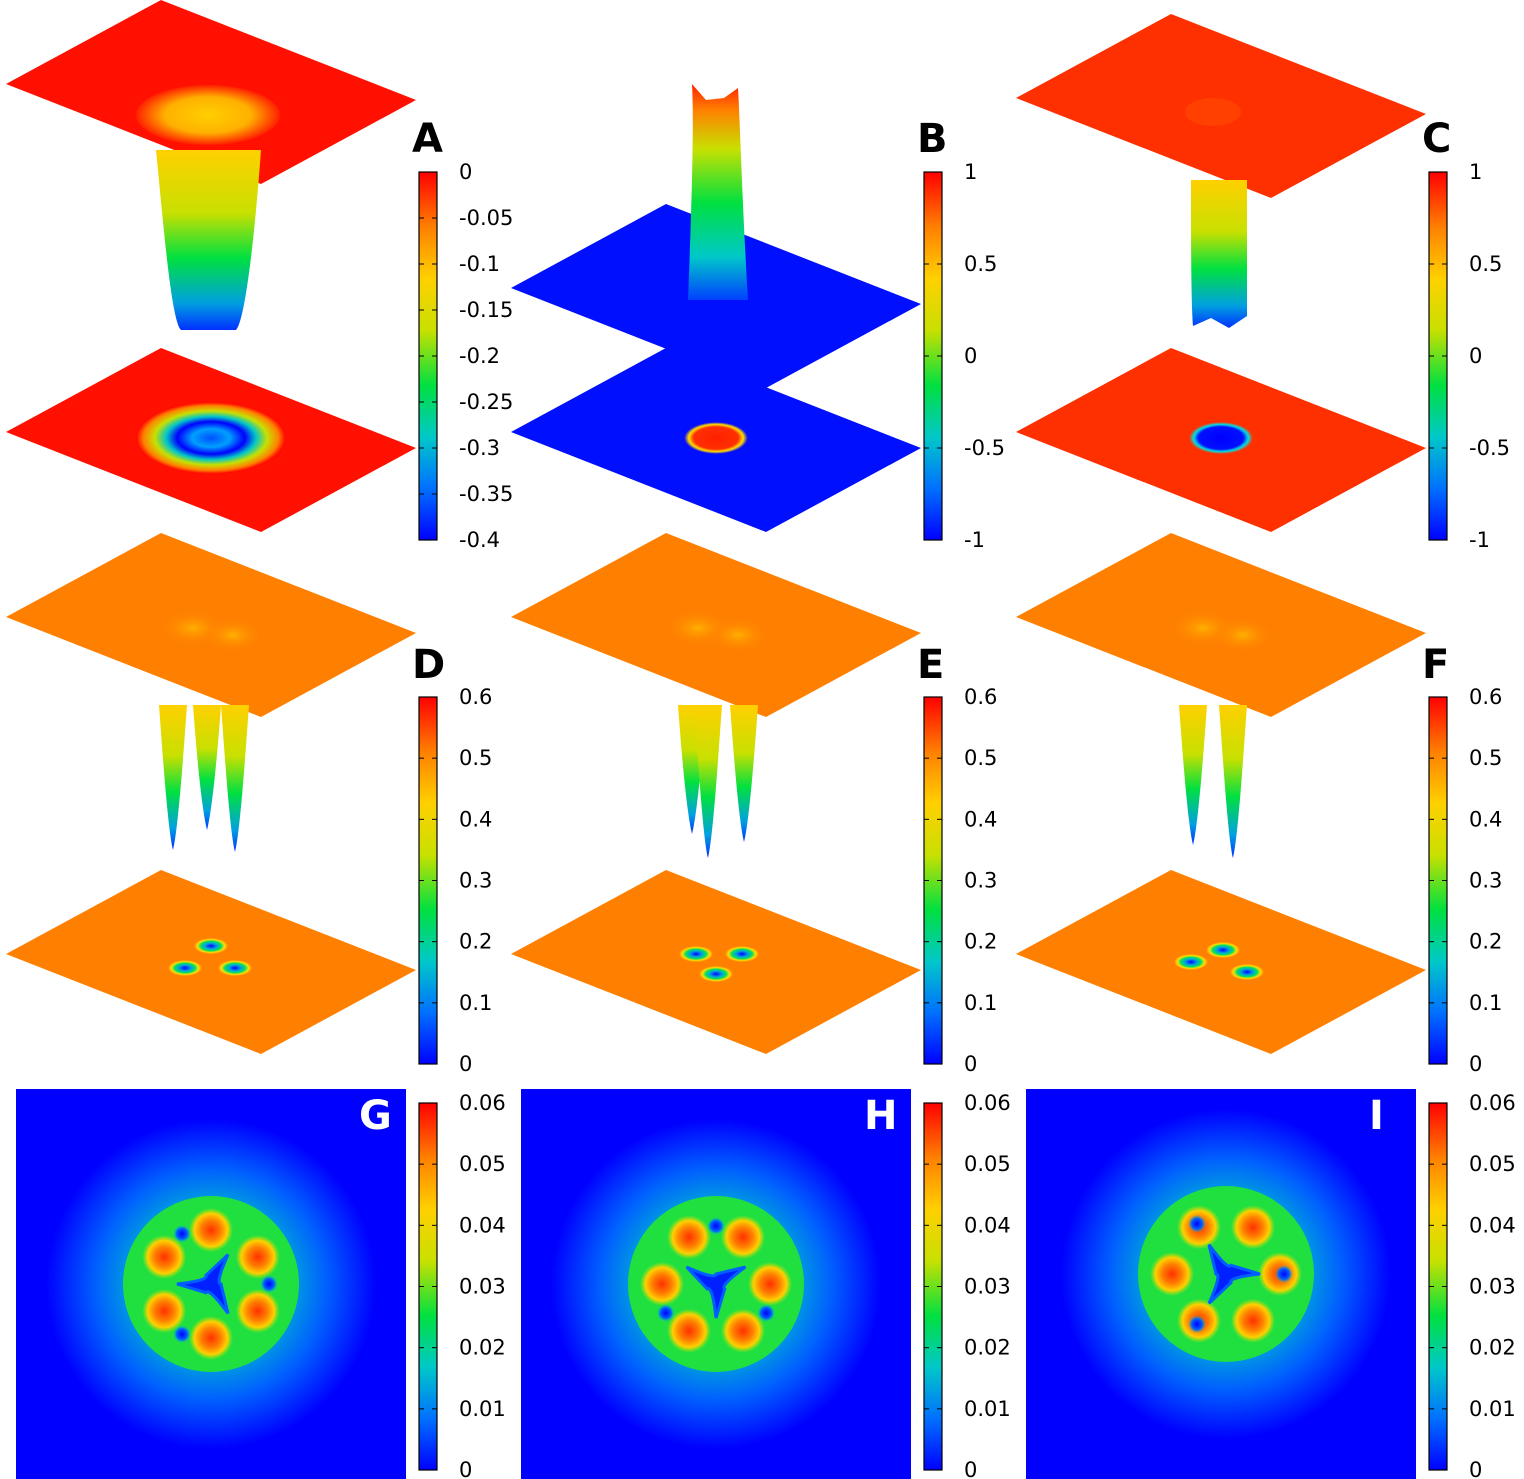  What do you see at coordinates (479, 356) in the screenshot?
I see `colorbar-tick-label: -0.2` at bounding box center [479, 356].